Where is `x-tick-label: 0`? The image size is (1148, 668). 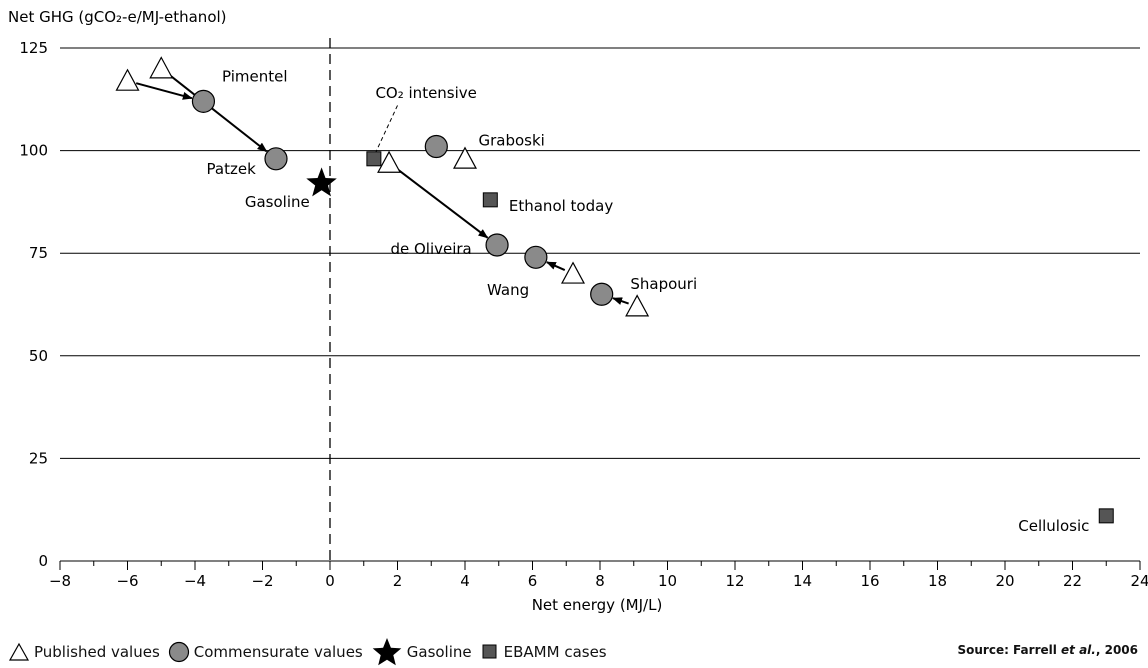 x-tick-label: 0 is located at coordinates (330, 581).